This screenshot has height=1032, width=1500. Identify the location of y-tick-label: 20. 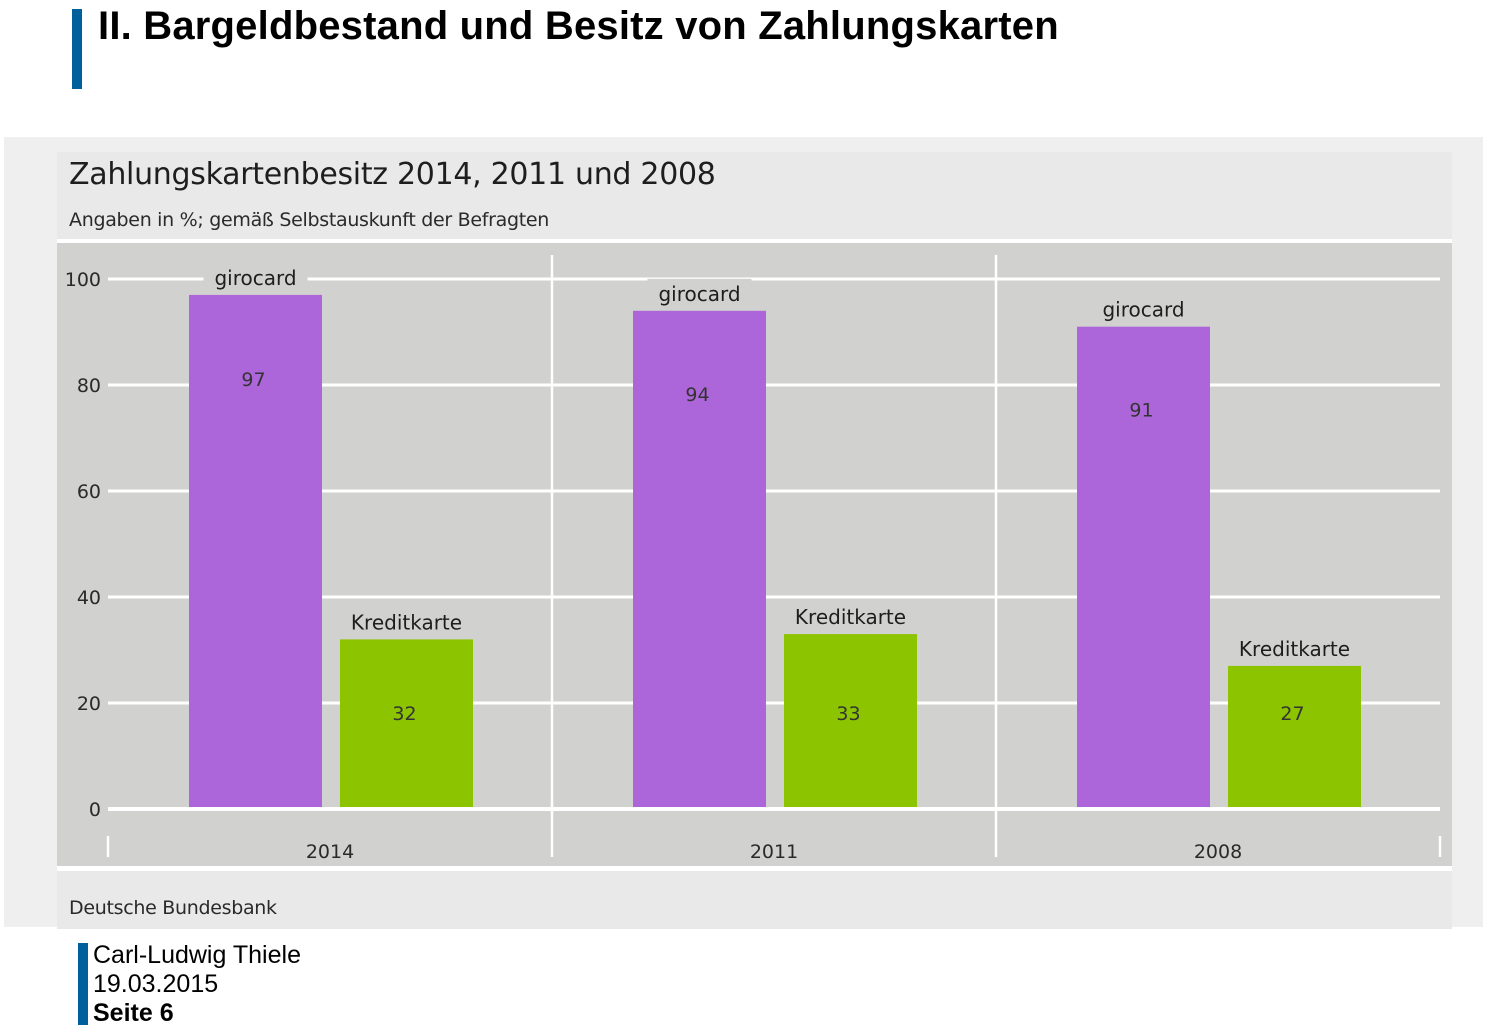
(89, 704).